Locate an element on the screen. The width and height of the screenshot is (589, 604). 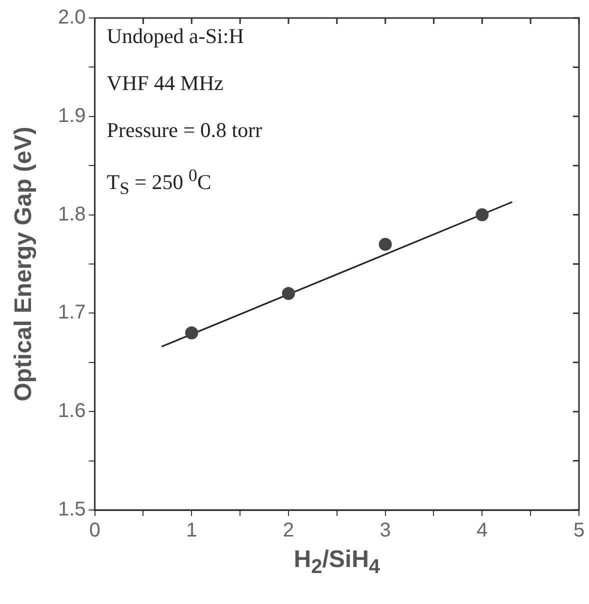
x-tick-label: 3 is located at coordinates (385, 531).